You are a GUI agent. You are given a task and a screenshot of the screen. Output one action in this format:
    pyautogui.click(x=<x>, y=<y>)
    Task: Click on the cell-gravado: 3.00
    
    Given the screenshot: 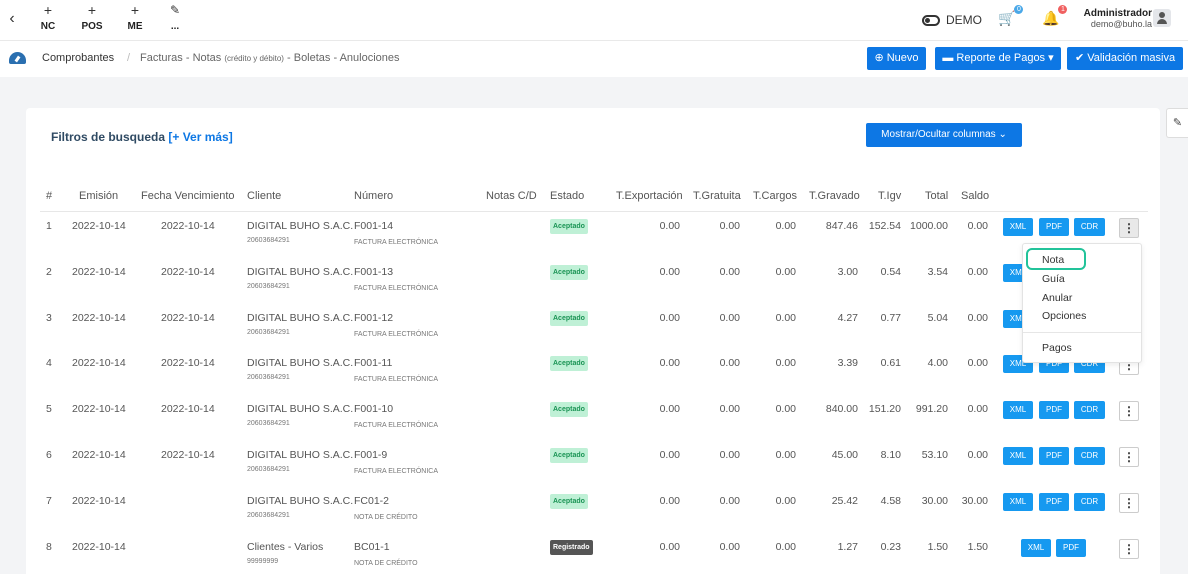 What is the action you would take?
    pyautogui.click(x=847, y=272)
    